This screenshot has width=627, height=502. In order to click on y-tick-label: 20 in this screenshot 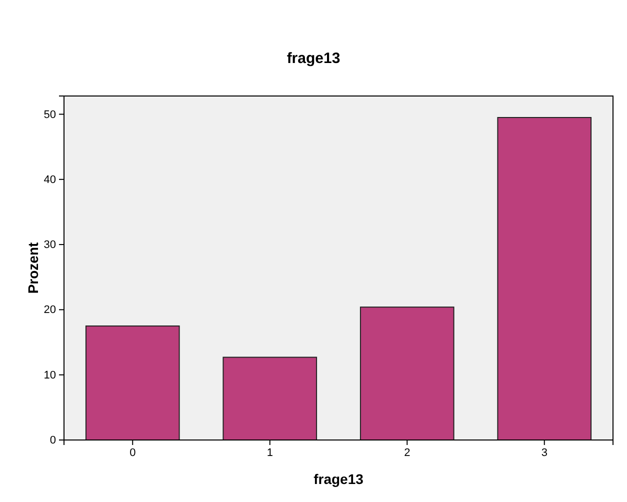, I will do `click(50, 310)`.